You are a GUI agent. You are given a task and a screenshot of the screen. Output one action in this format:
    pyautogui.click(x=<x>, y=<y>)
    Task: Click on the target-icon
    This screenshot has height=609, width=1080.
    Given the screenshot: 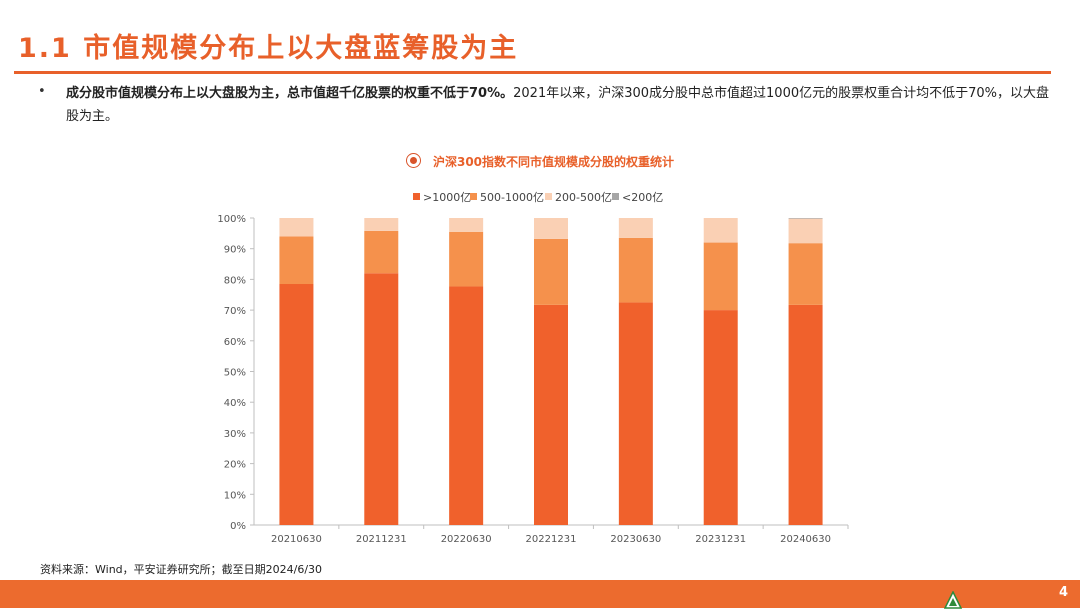 What is the action you would take?
    pyautogui.click(x=413, y=160)
    